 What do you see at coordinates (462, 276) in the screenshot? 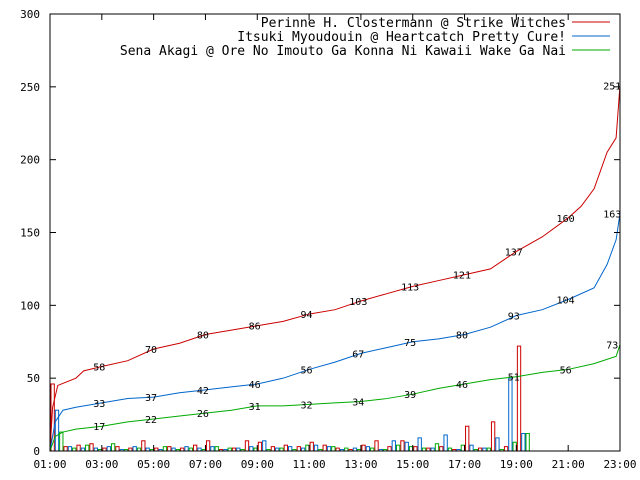
I see `data-label: 121` at bounding box center [462, 276].